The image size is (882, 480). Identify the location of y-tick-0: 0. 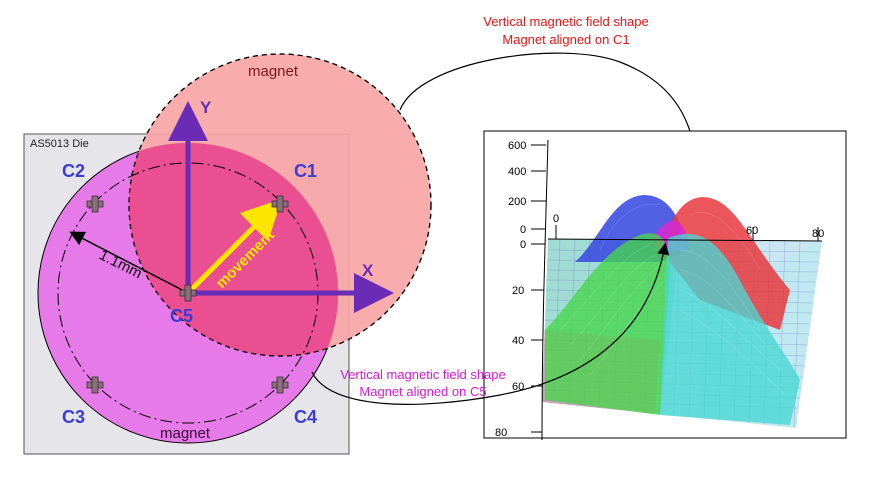
(523, 245).